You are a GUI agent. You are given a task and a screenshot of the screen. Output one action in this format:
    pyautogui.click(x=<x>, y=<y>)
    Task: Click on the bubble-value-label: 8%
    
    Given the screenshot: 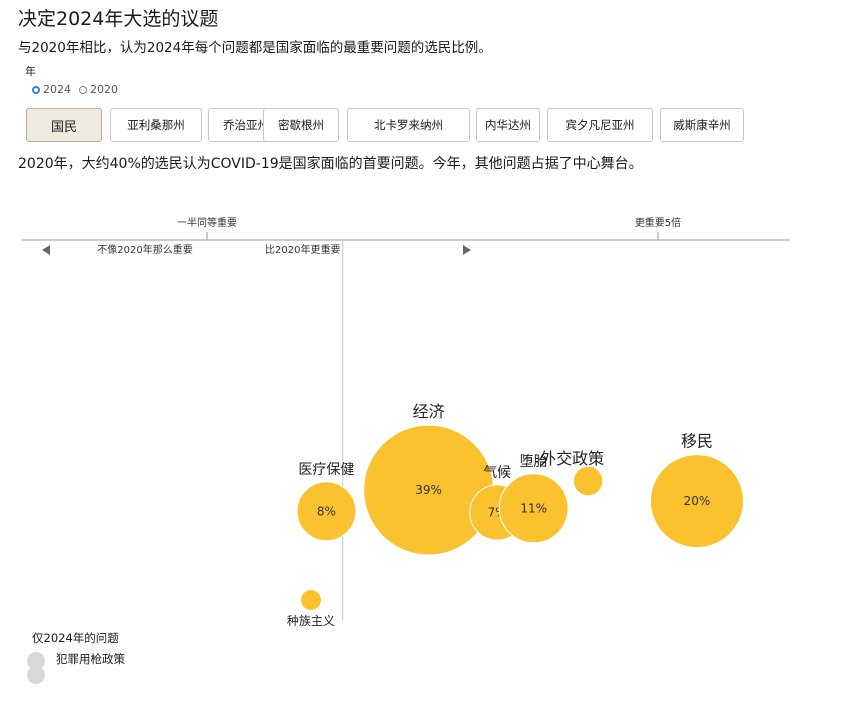 What is the action you would take?
    pyautogui.click(x=326, y=511)
    